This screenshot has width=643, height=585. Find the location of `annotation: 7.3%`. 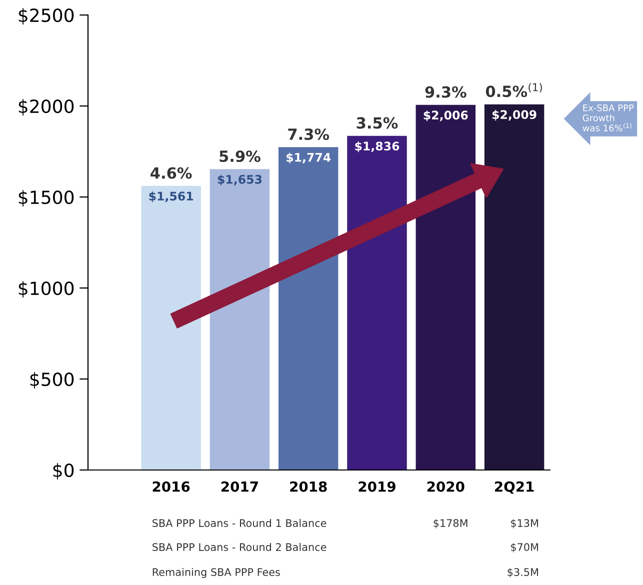

annotation: 7.3% is located at coordinates (309, 134).